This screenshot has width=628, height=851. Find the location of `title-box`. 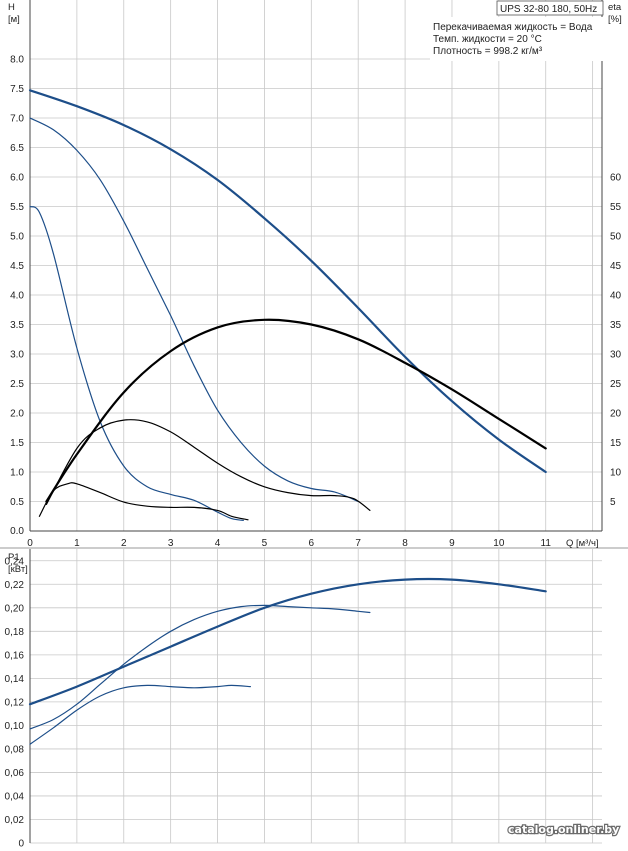

title-box is located at coordinates (550, 8).